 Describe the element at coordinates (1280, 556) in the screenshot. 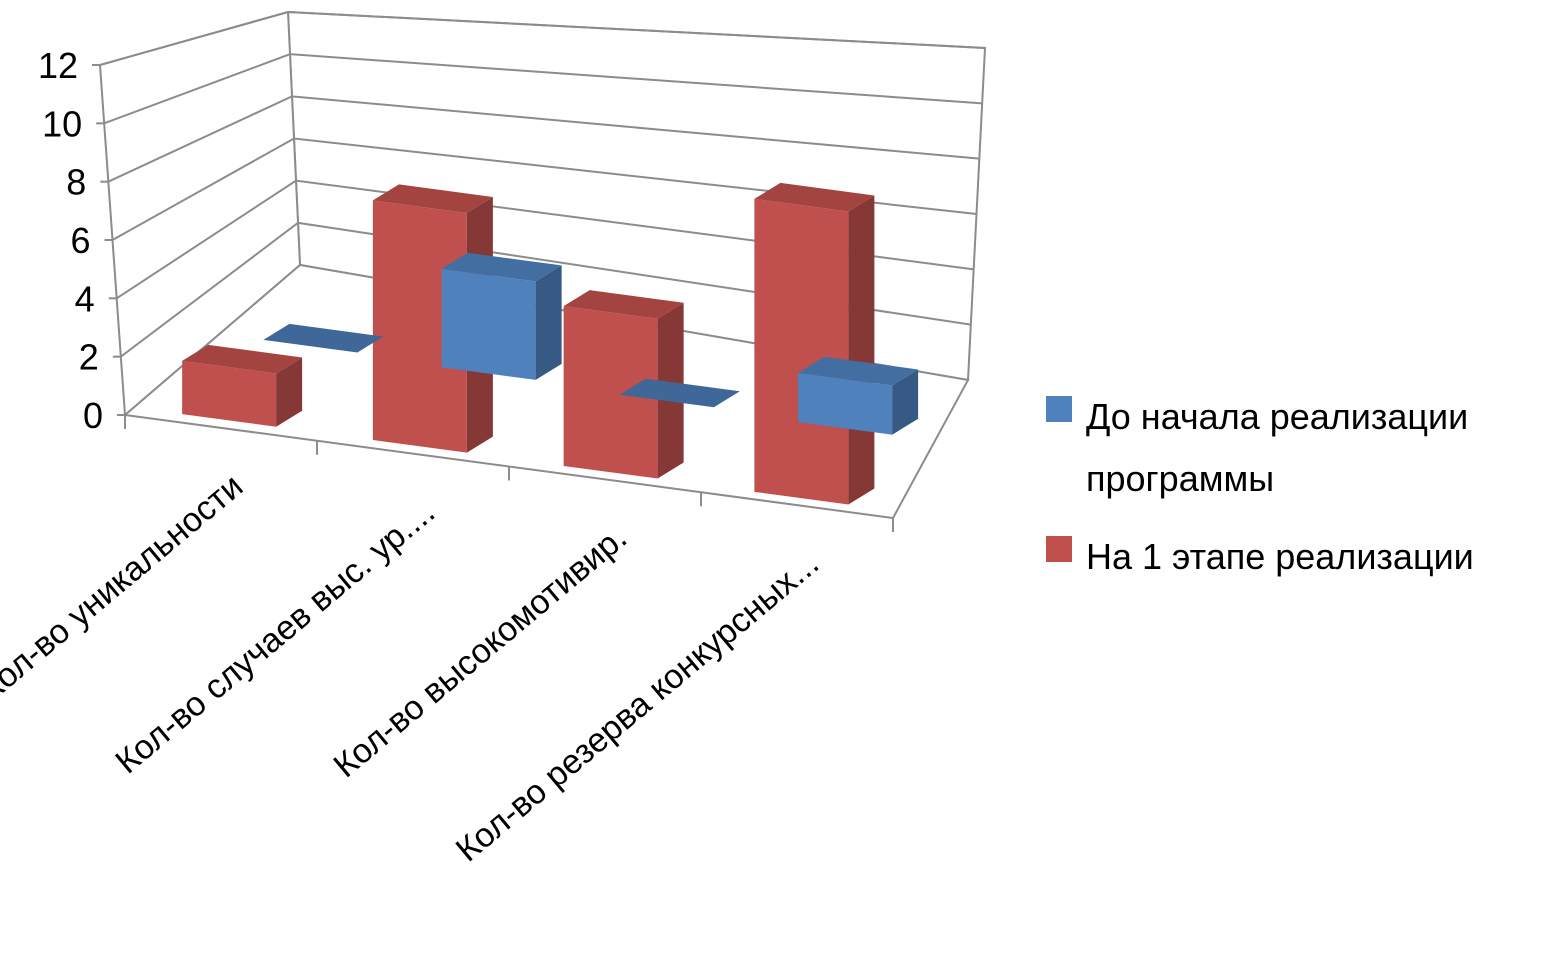

I see `legend-label-series-2: На 1 этапе реализации` at that location.